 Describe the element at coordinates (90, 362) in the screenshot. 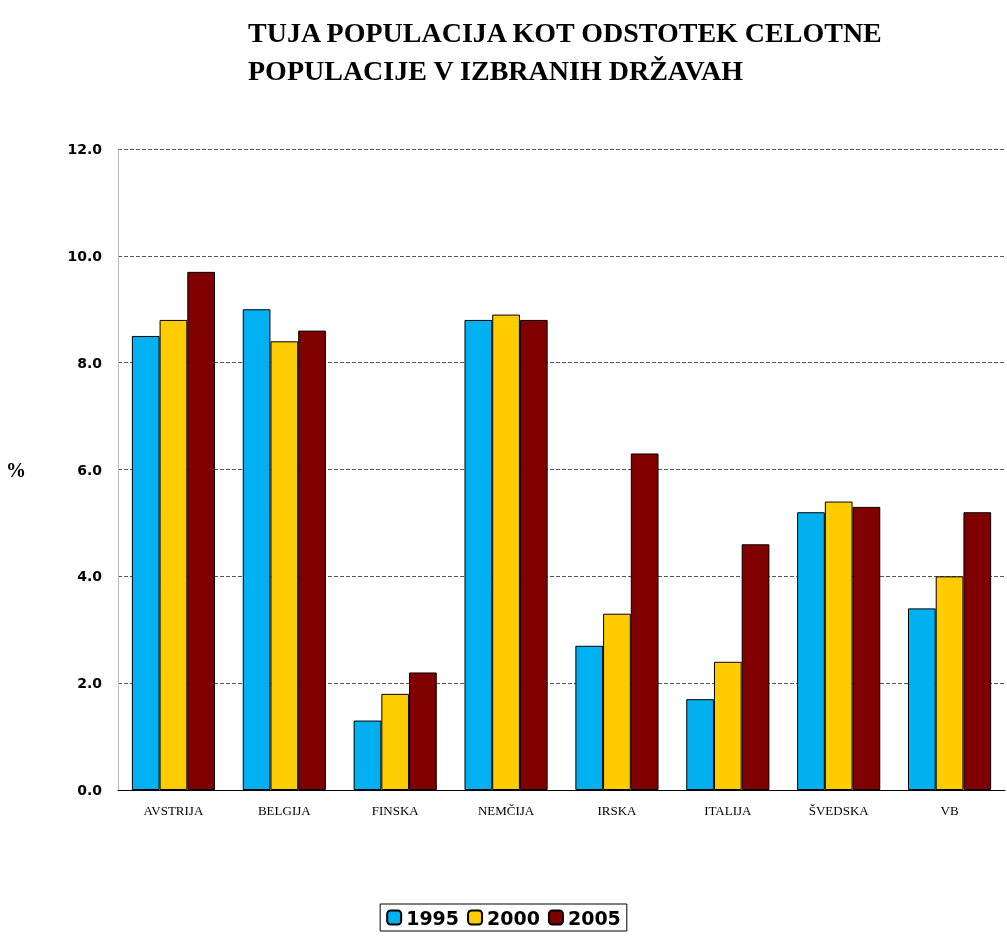

I see `y-tick-label: 8.0` at that location.